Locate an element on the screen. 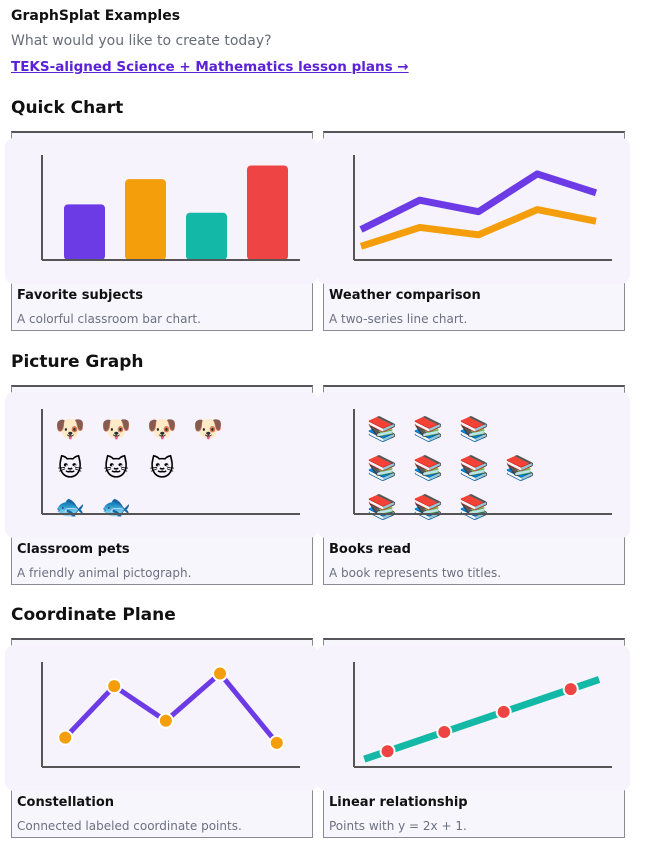 The width and height of the screenshot is (653, 856). thumbnail: 🐶 🐶 🐶 🐶 🐱 🐱 🐱 🐟 🐟 is located at coordinates (161, 464).